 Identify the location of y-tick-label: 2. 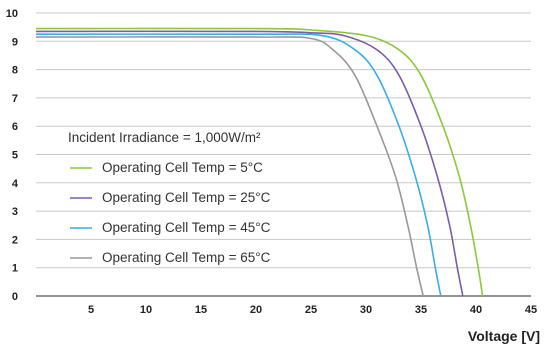
(15, 240).